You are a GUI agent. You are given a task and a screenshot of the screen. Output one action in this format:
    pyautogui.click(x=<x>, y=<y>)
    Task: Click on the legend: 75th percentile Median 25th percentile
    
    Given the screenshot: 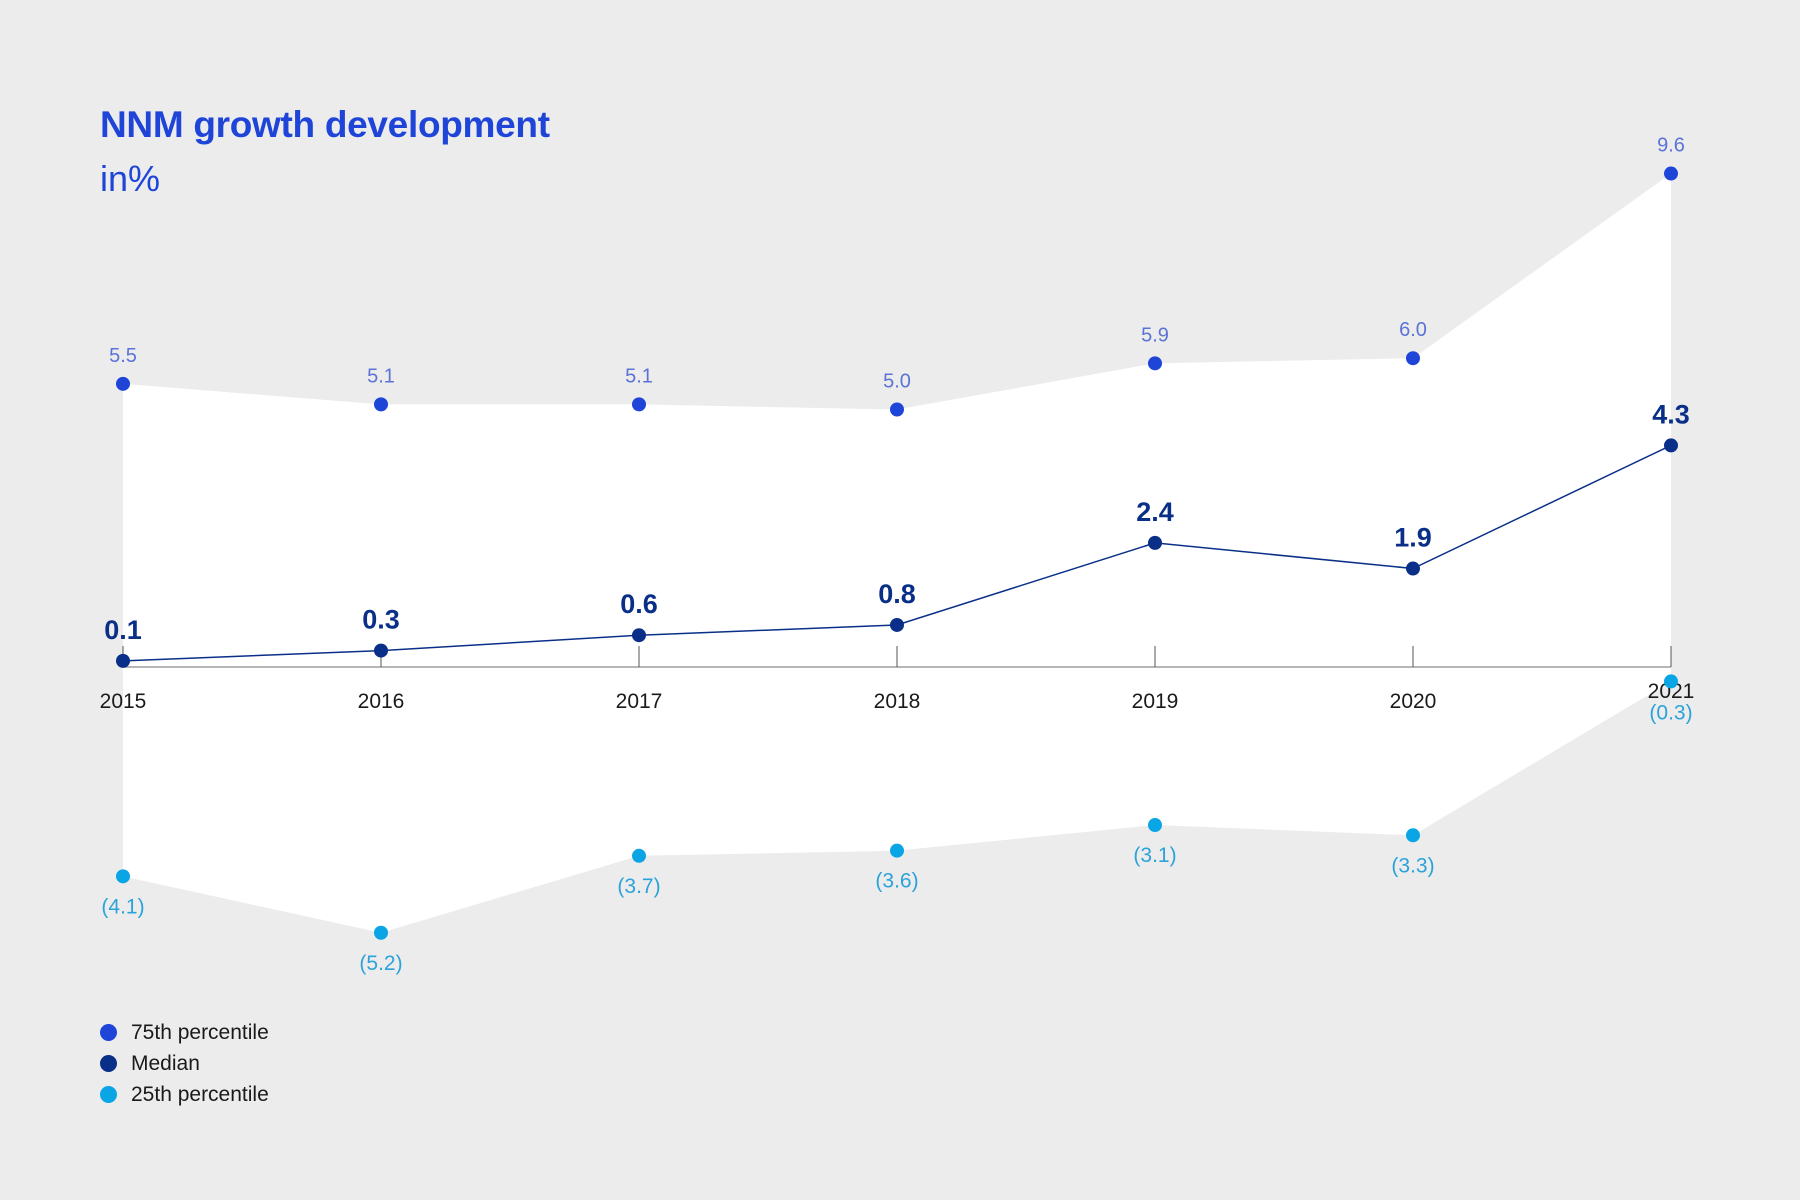 What is the action you would take?
    pyautogui.click(x=184, y=1063)
    